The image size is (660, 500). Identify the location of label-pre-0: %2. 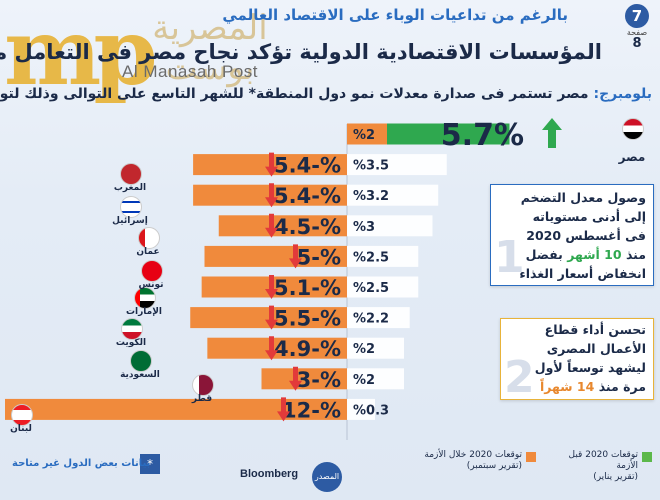
(364, 135).